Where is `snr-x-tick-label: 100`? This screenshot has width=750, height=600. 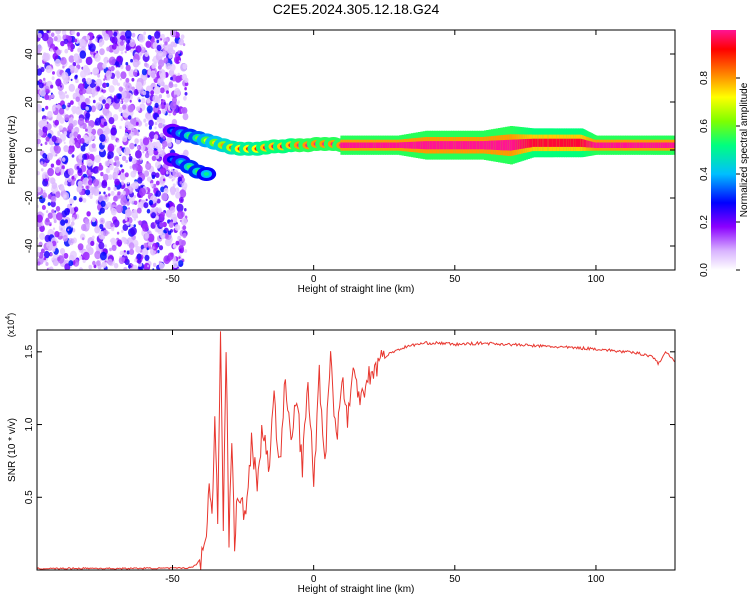
snr-x-tick-label: 100 is located at coordinates (596, 579).